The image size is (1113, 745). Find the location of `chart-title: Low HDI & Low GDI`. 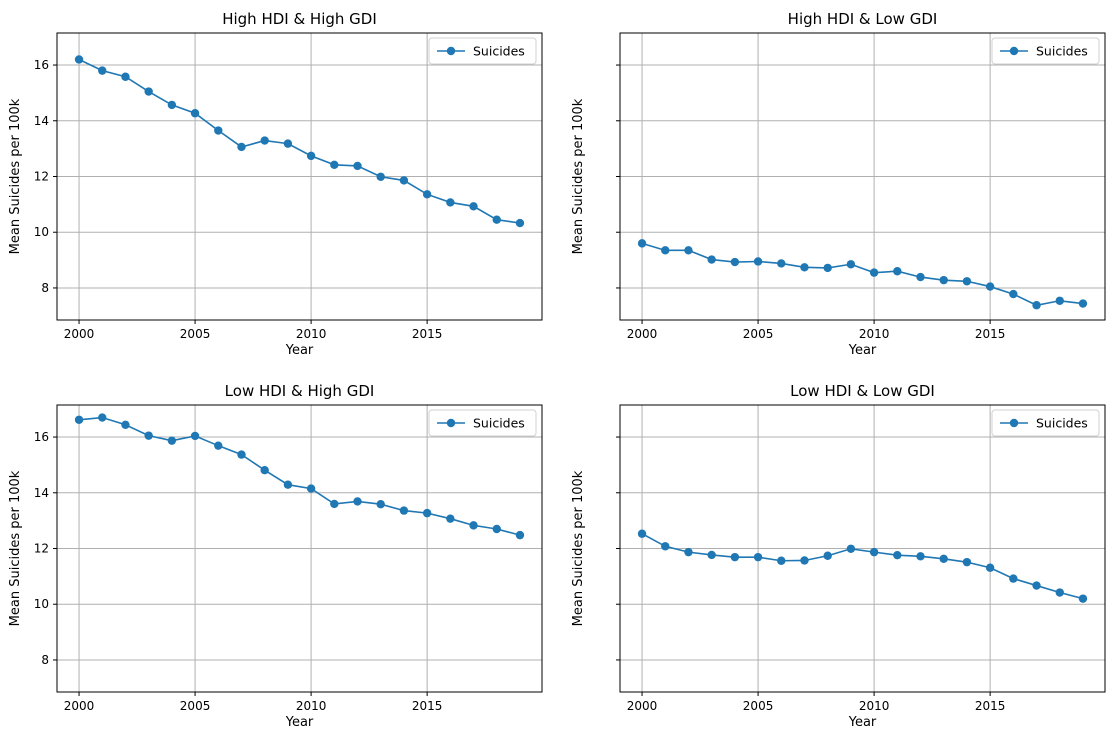

chart-title: Low HDI & Low GDI is located at coordinates (862, 391).